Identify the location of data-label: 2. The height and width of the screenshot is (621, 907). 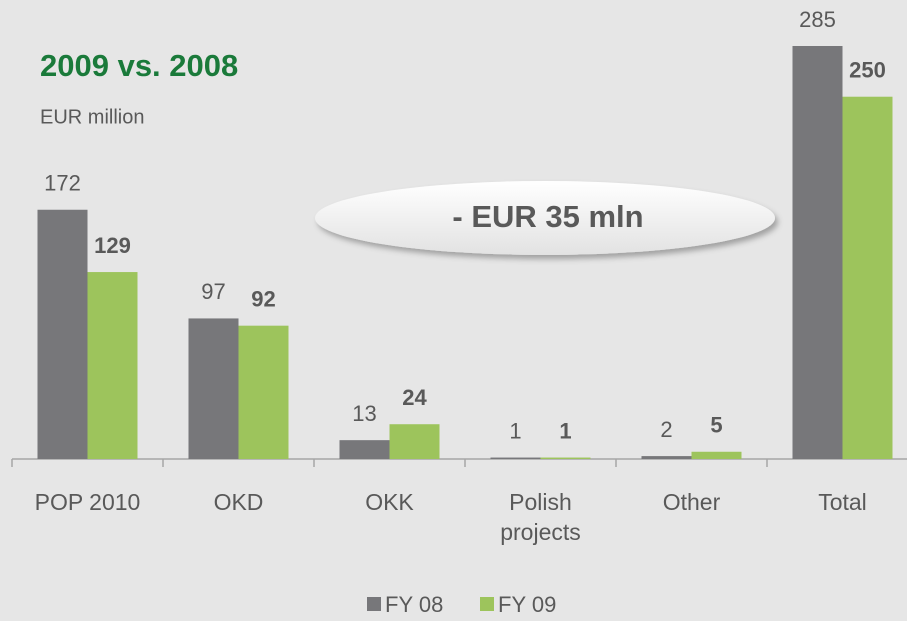
(666, 429).